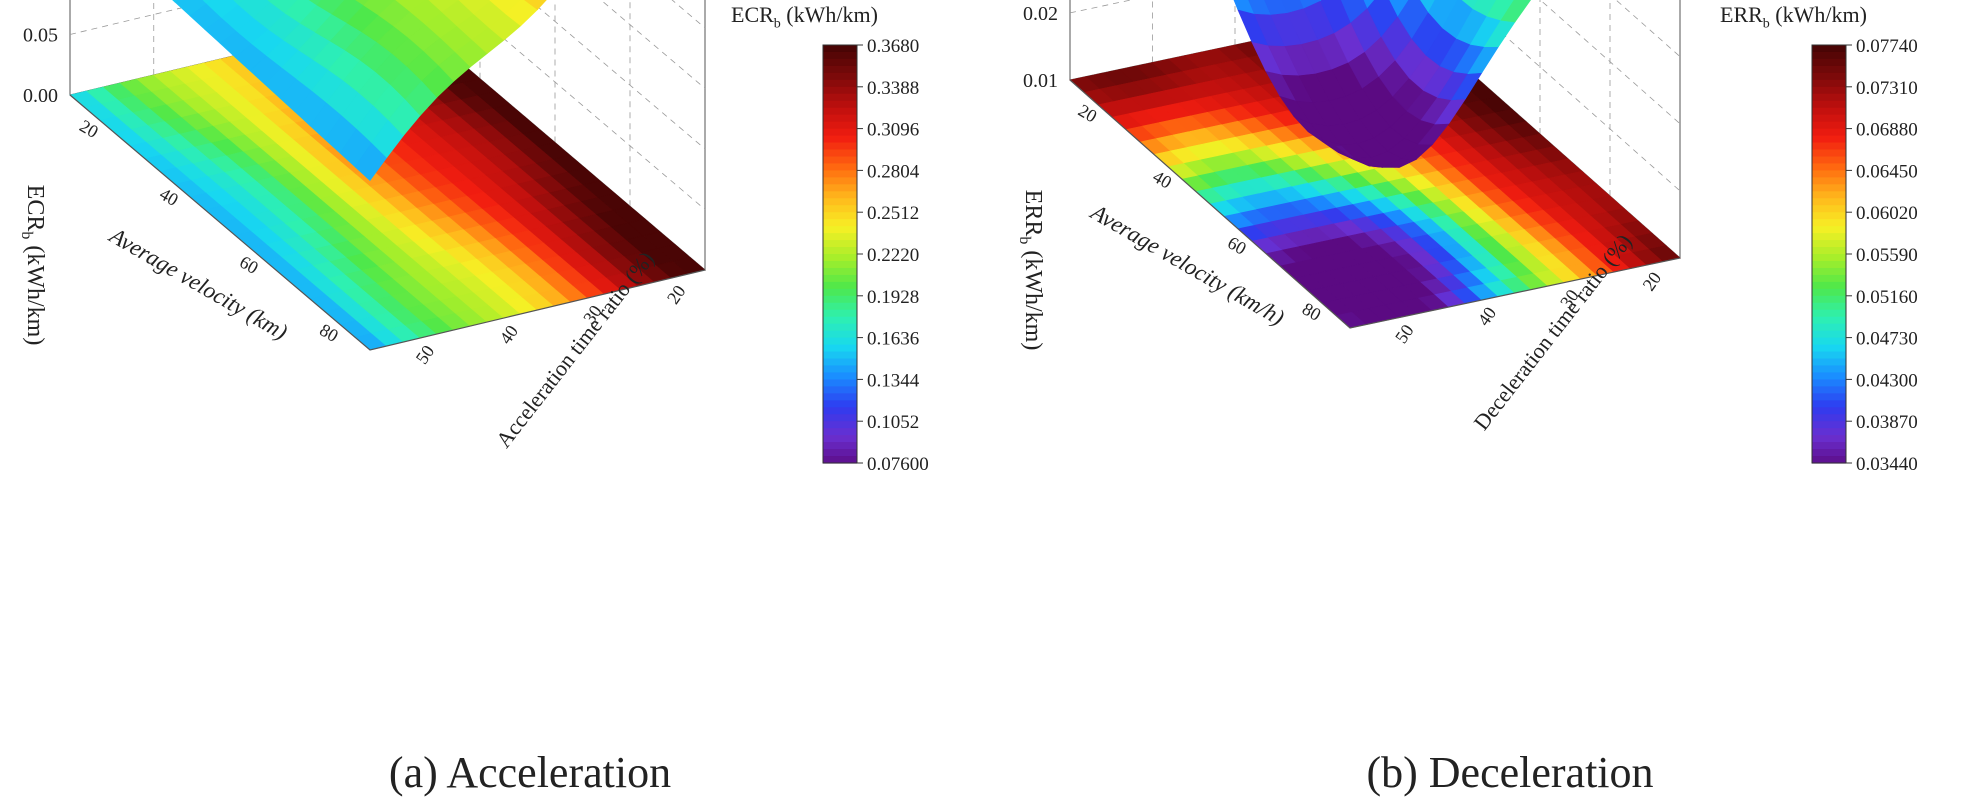 The image size is (1979, 808). What do you see at coordinates (1040, 81) in the screenshot?
I see `z-tick-label: 0.01` at bounding box center [1040, 81].